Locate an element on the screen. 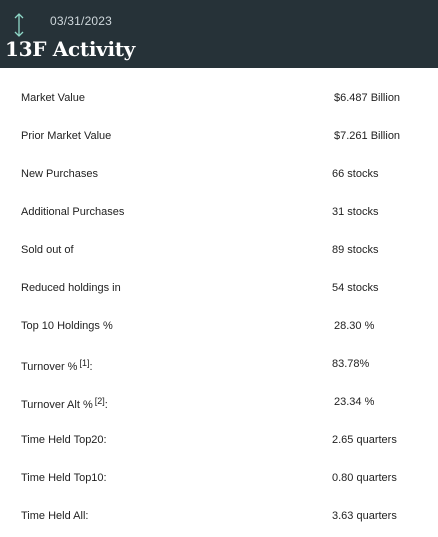 Image resolution: width=438 pixels, height=537 pixels. stat-label-text: Turnover % is located at coordinates (49, 367).